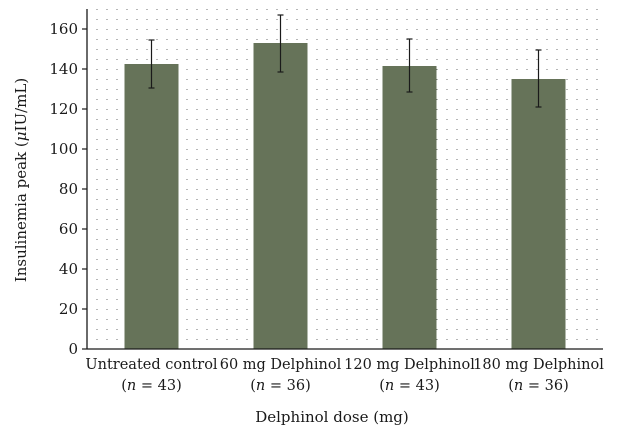  Describe the element at coordinates (68, 269) in the screenshot. I see `y-tick-label: 40` at that location.